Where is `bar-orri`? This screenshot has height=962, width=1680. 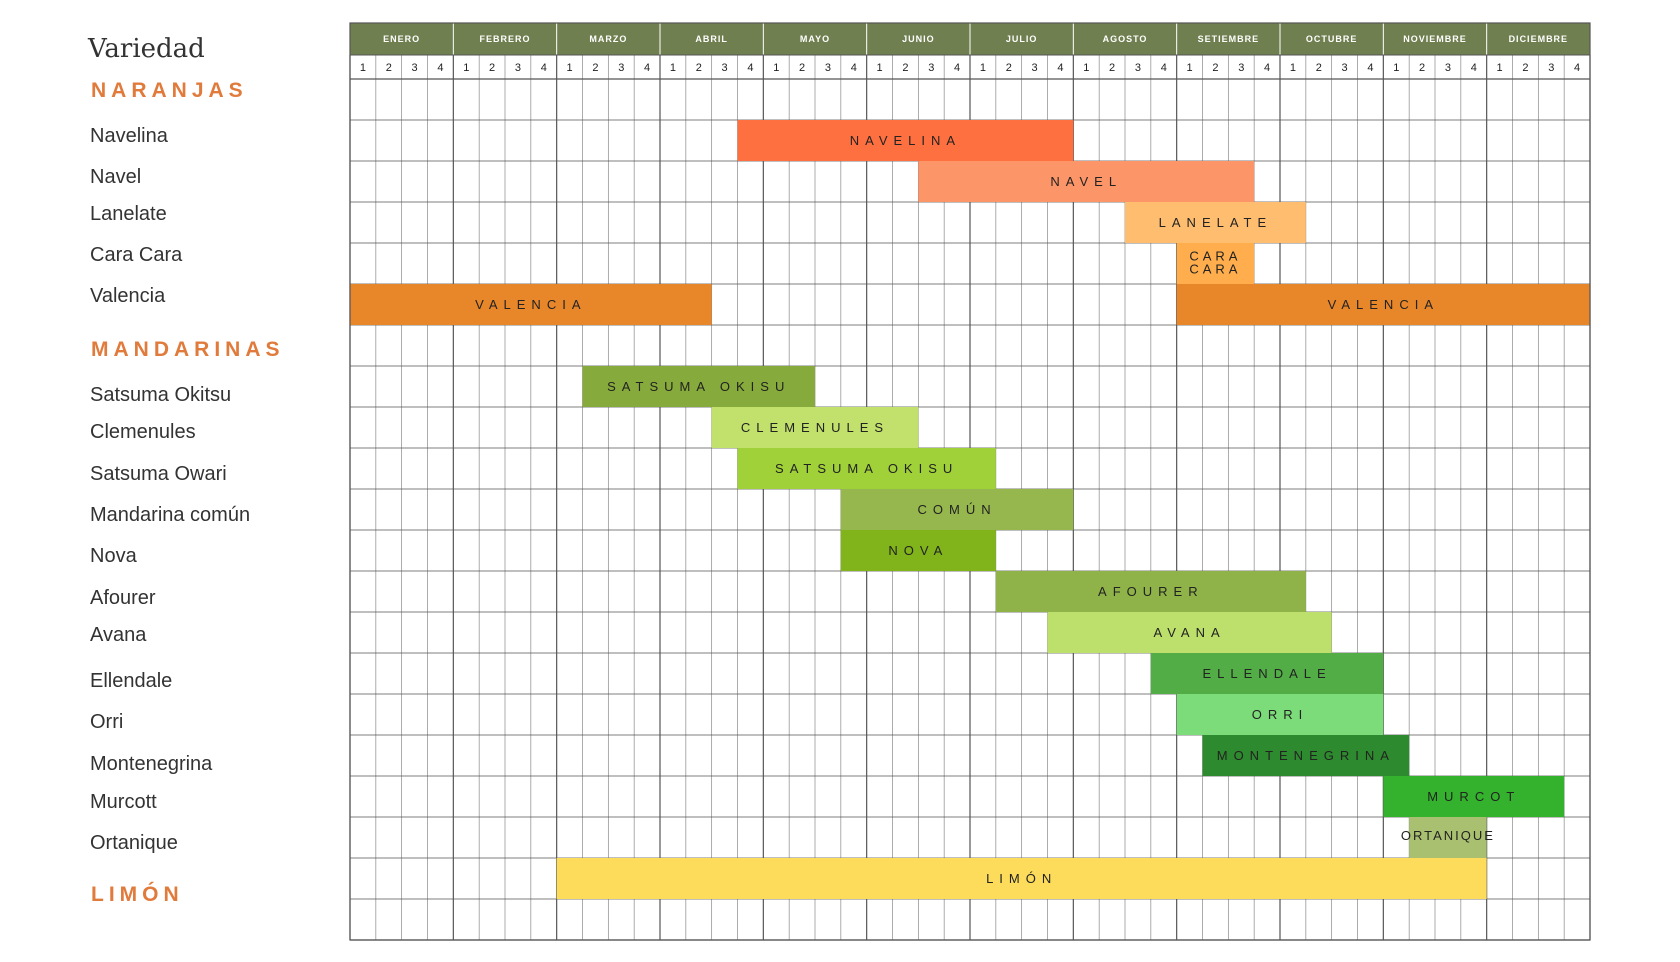 bar-orri is located at coordinates (1280, 714).